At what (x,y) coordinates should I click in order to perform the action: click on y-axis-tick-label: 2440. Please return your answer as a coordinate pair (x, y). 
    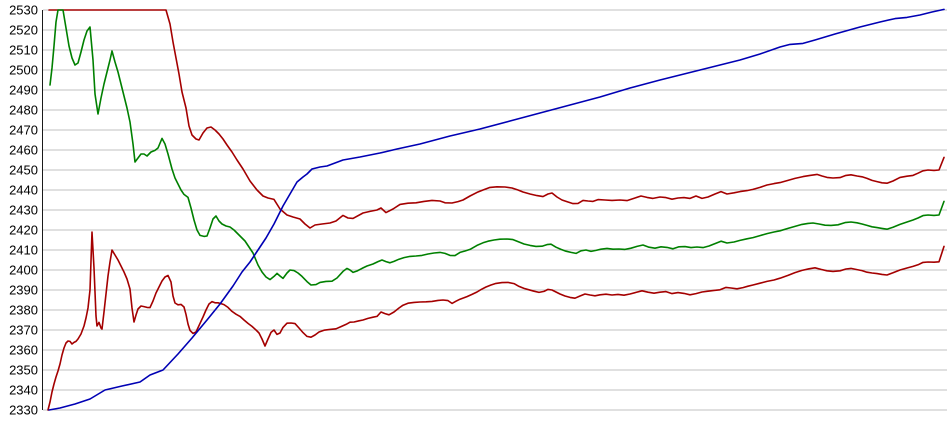
    Looking at the image, I should click on (23, 190).